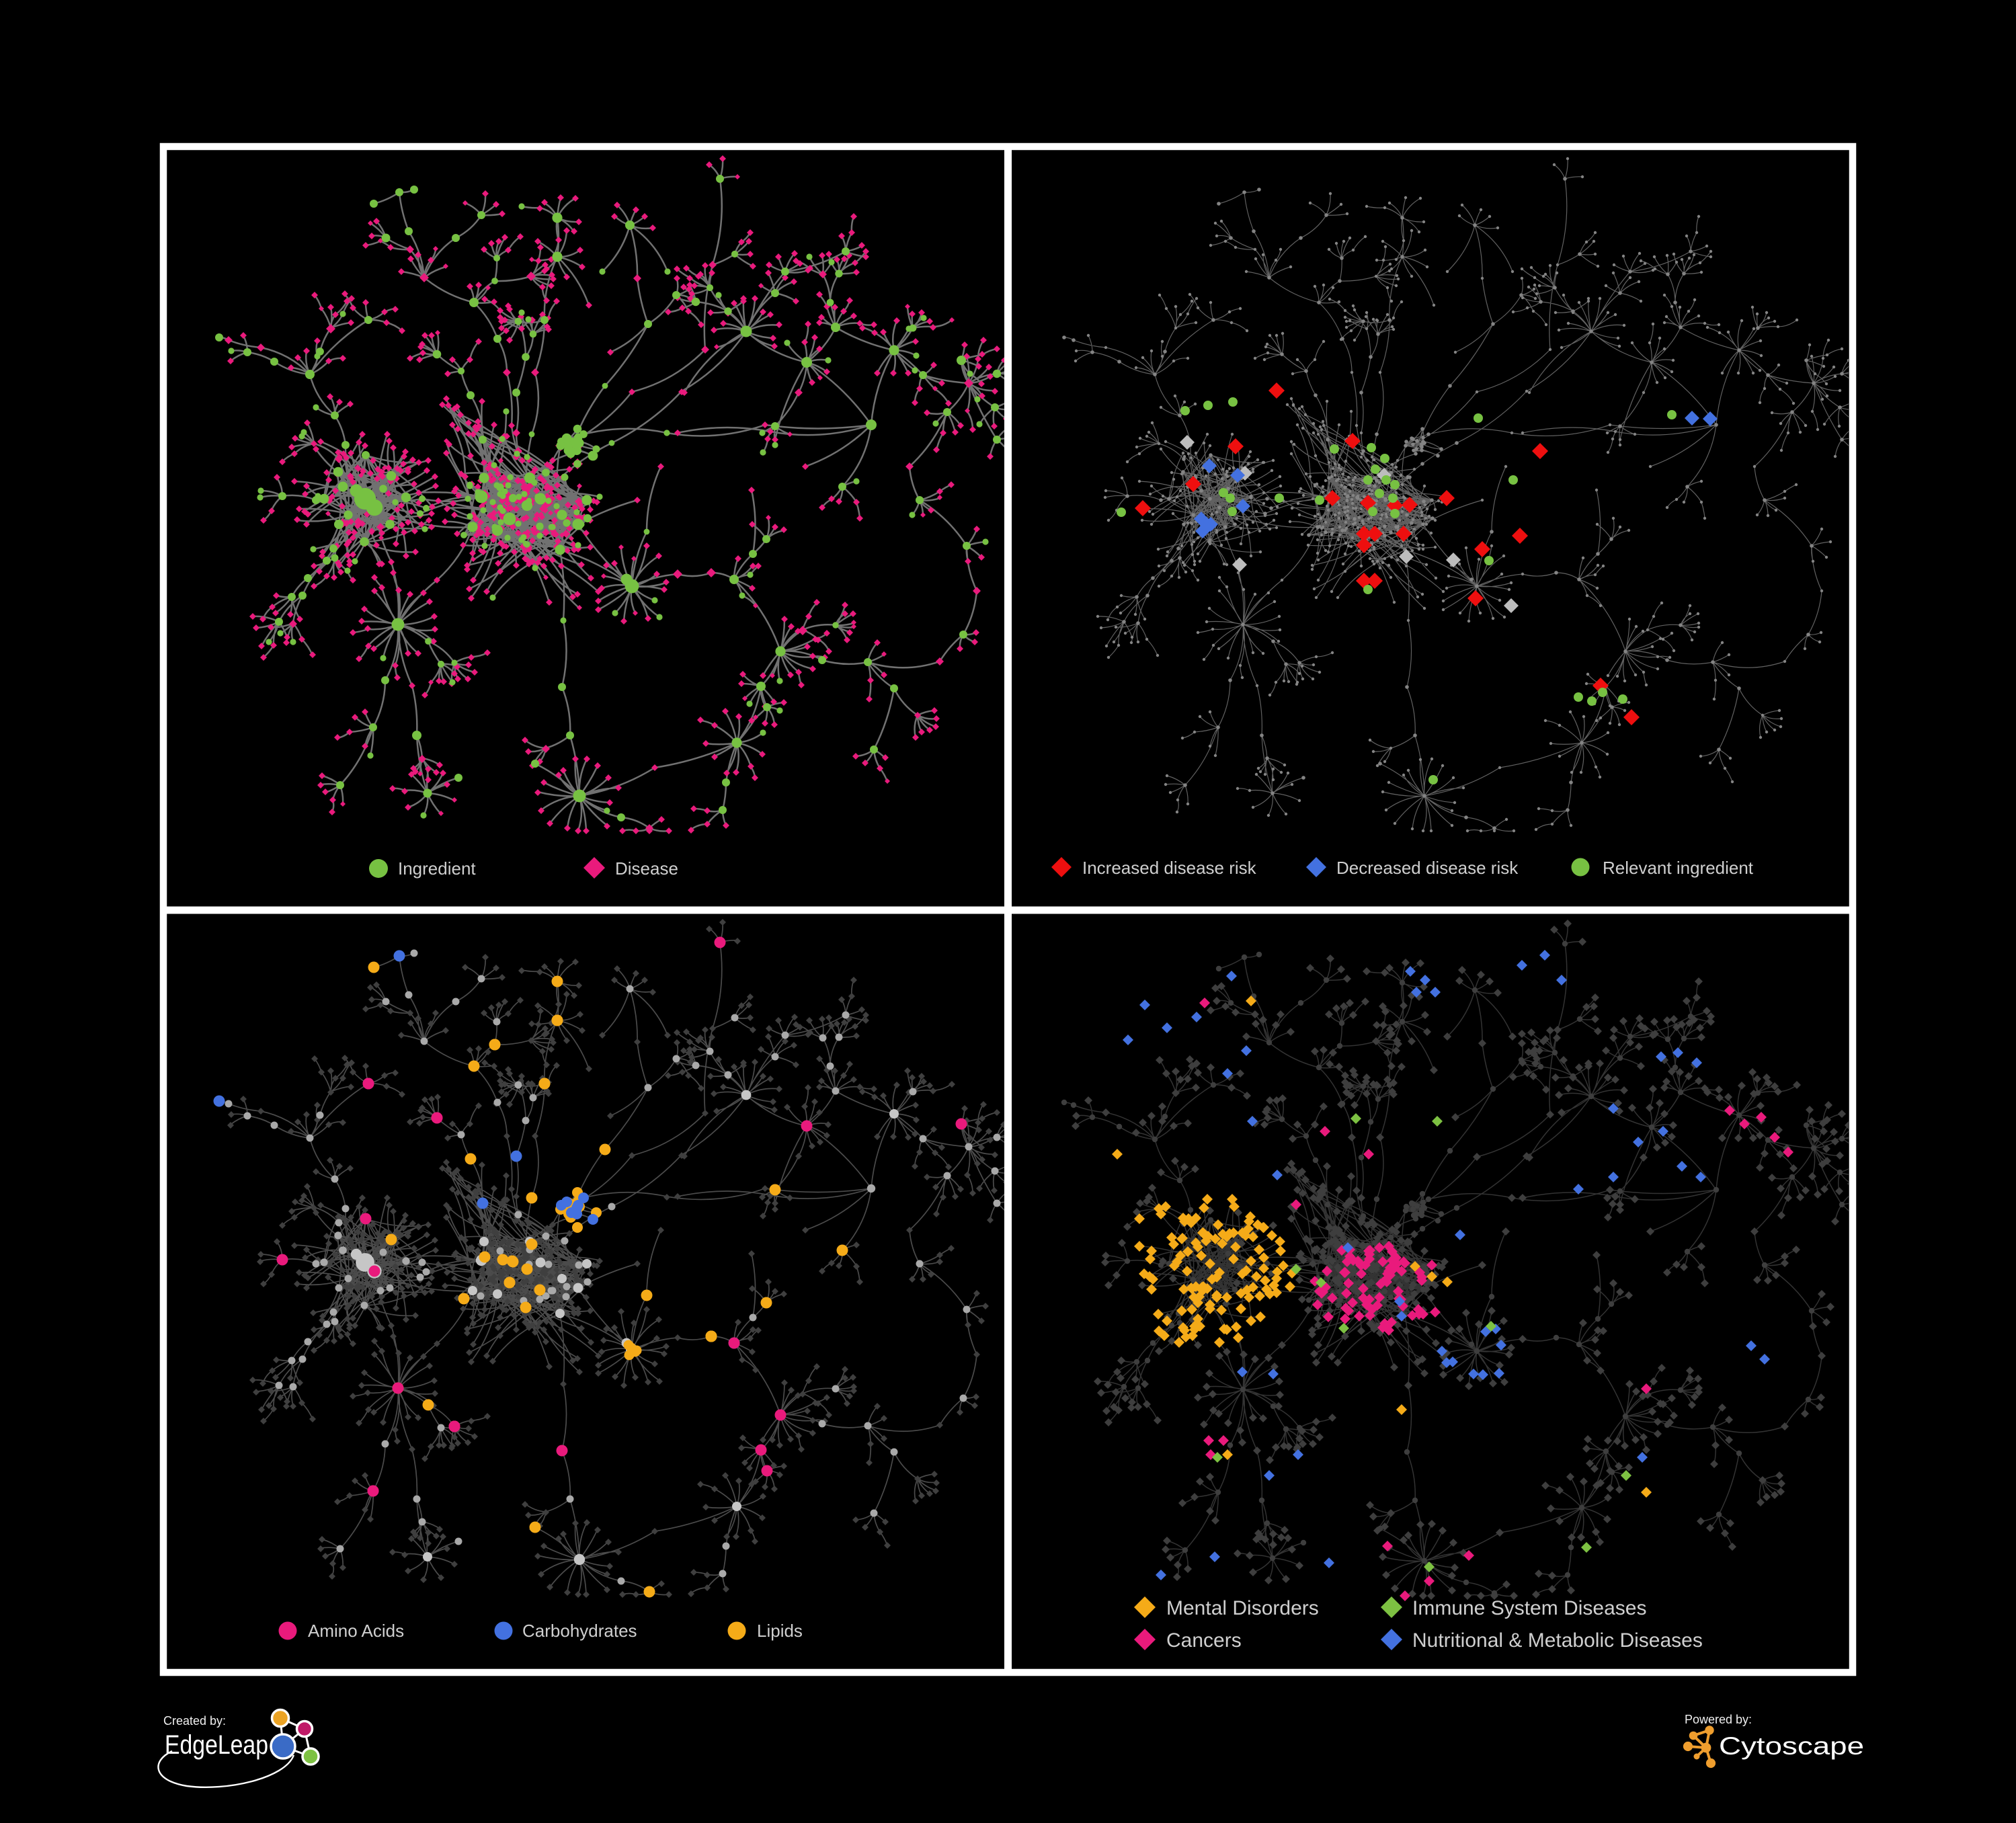  I want to click on svg-text: Mental Disorders, so click(1242, 1608).